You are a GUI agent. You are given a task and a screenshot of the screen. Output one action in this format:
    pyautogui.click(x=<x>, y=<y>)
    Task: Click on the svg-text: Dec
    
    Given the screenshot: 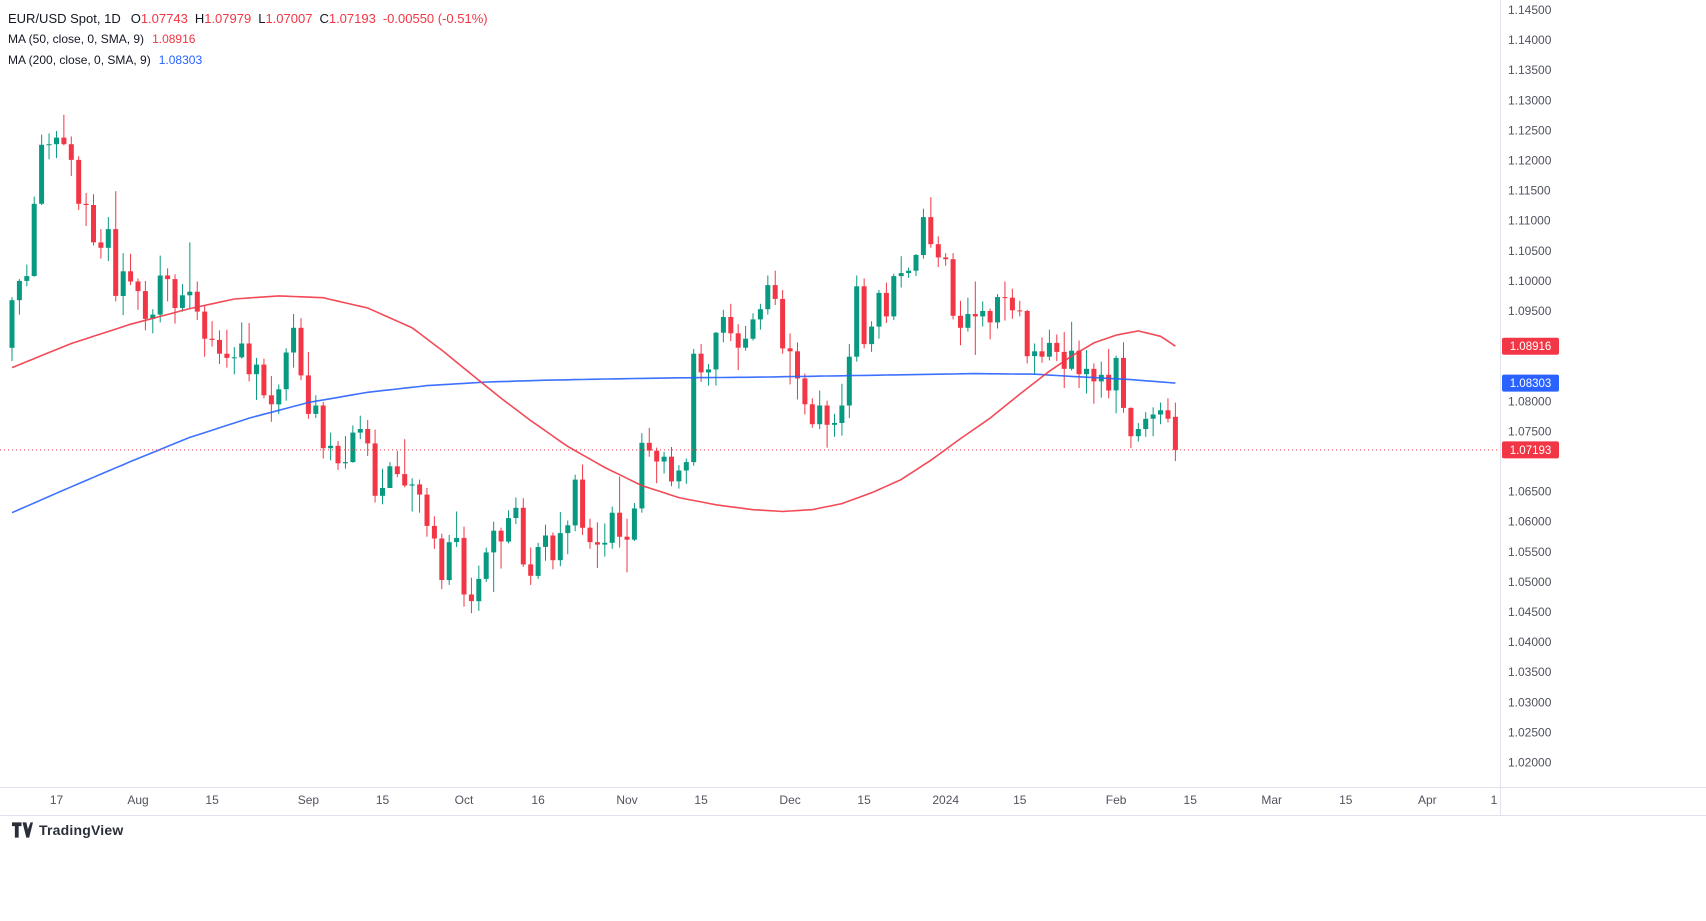 What is the action you would take?
    pyautogui.click(x=789, y=800)
    